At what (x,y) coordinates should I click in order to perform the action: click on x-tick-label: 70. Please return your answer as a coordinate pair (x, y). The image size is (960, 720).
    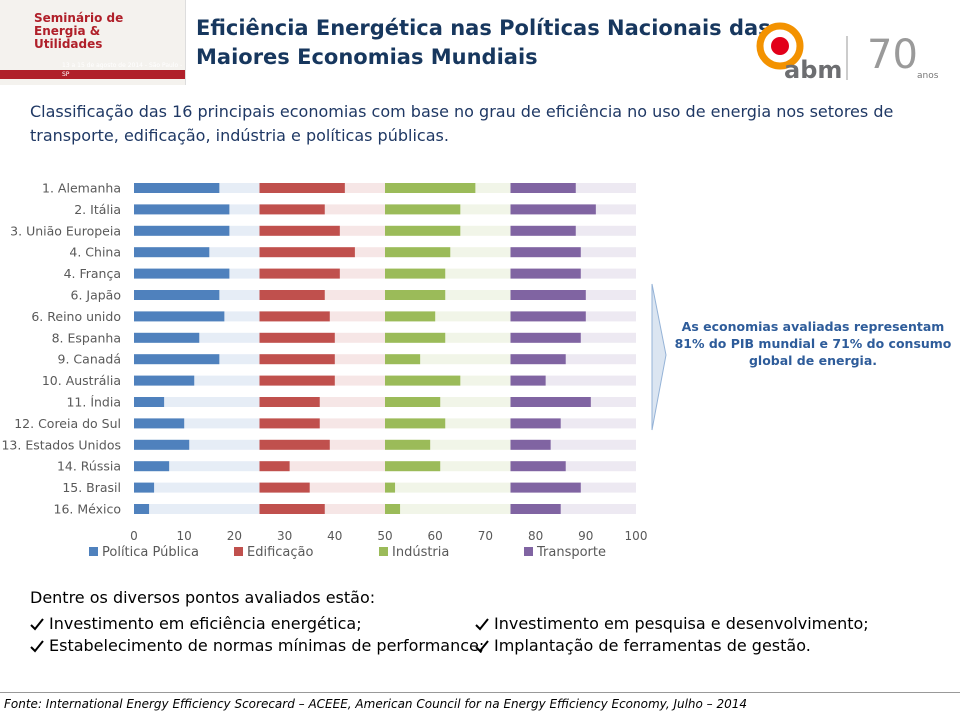
    Looking at the image, I should click on (485, 536).